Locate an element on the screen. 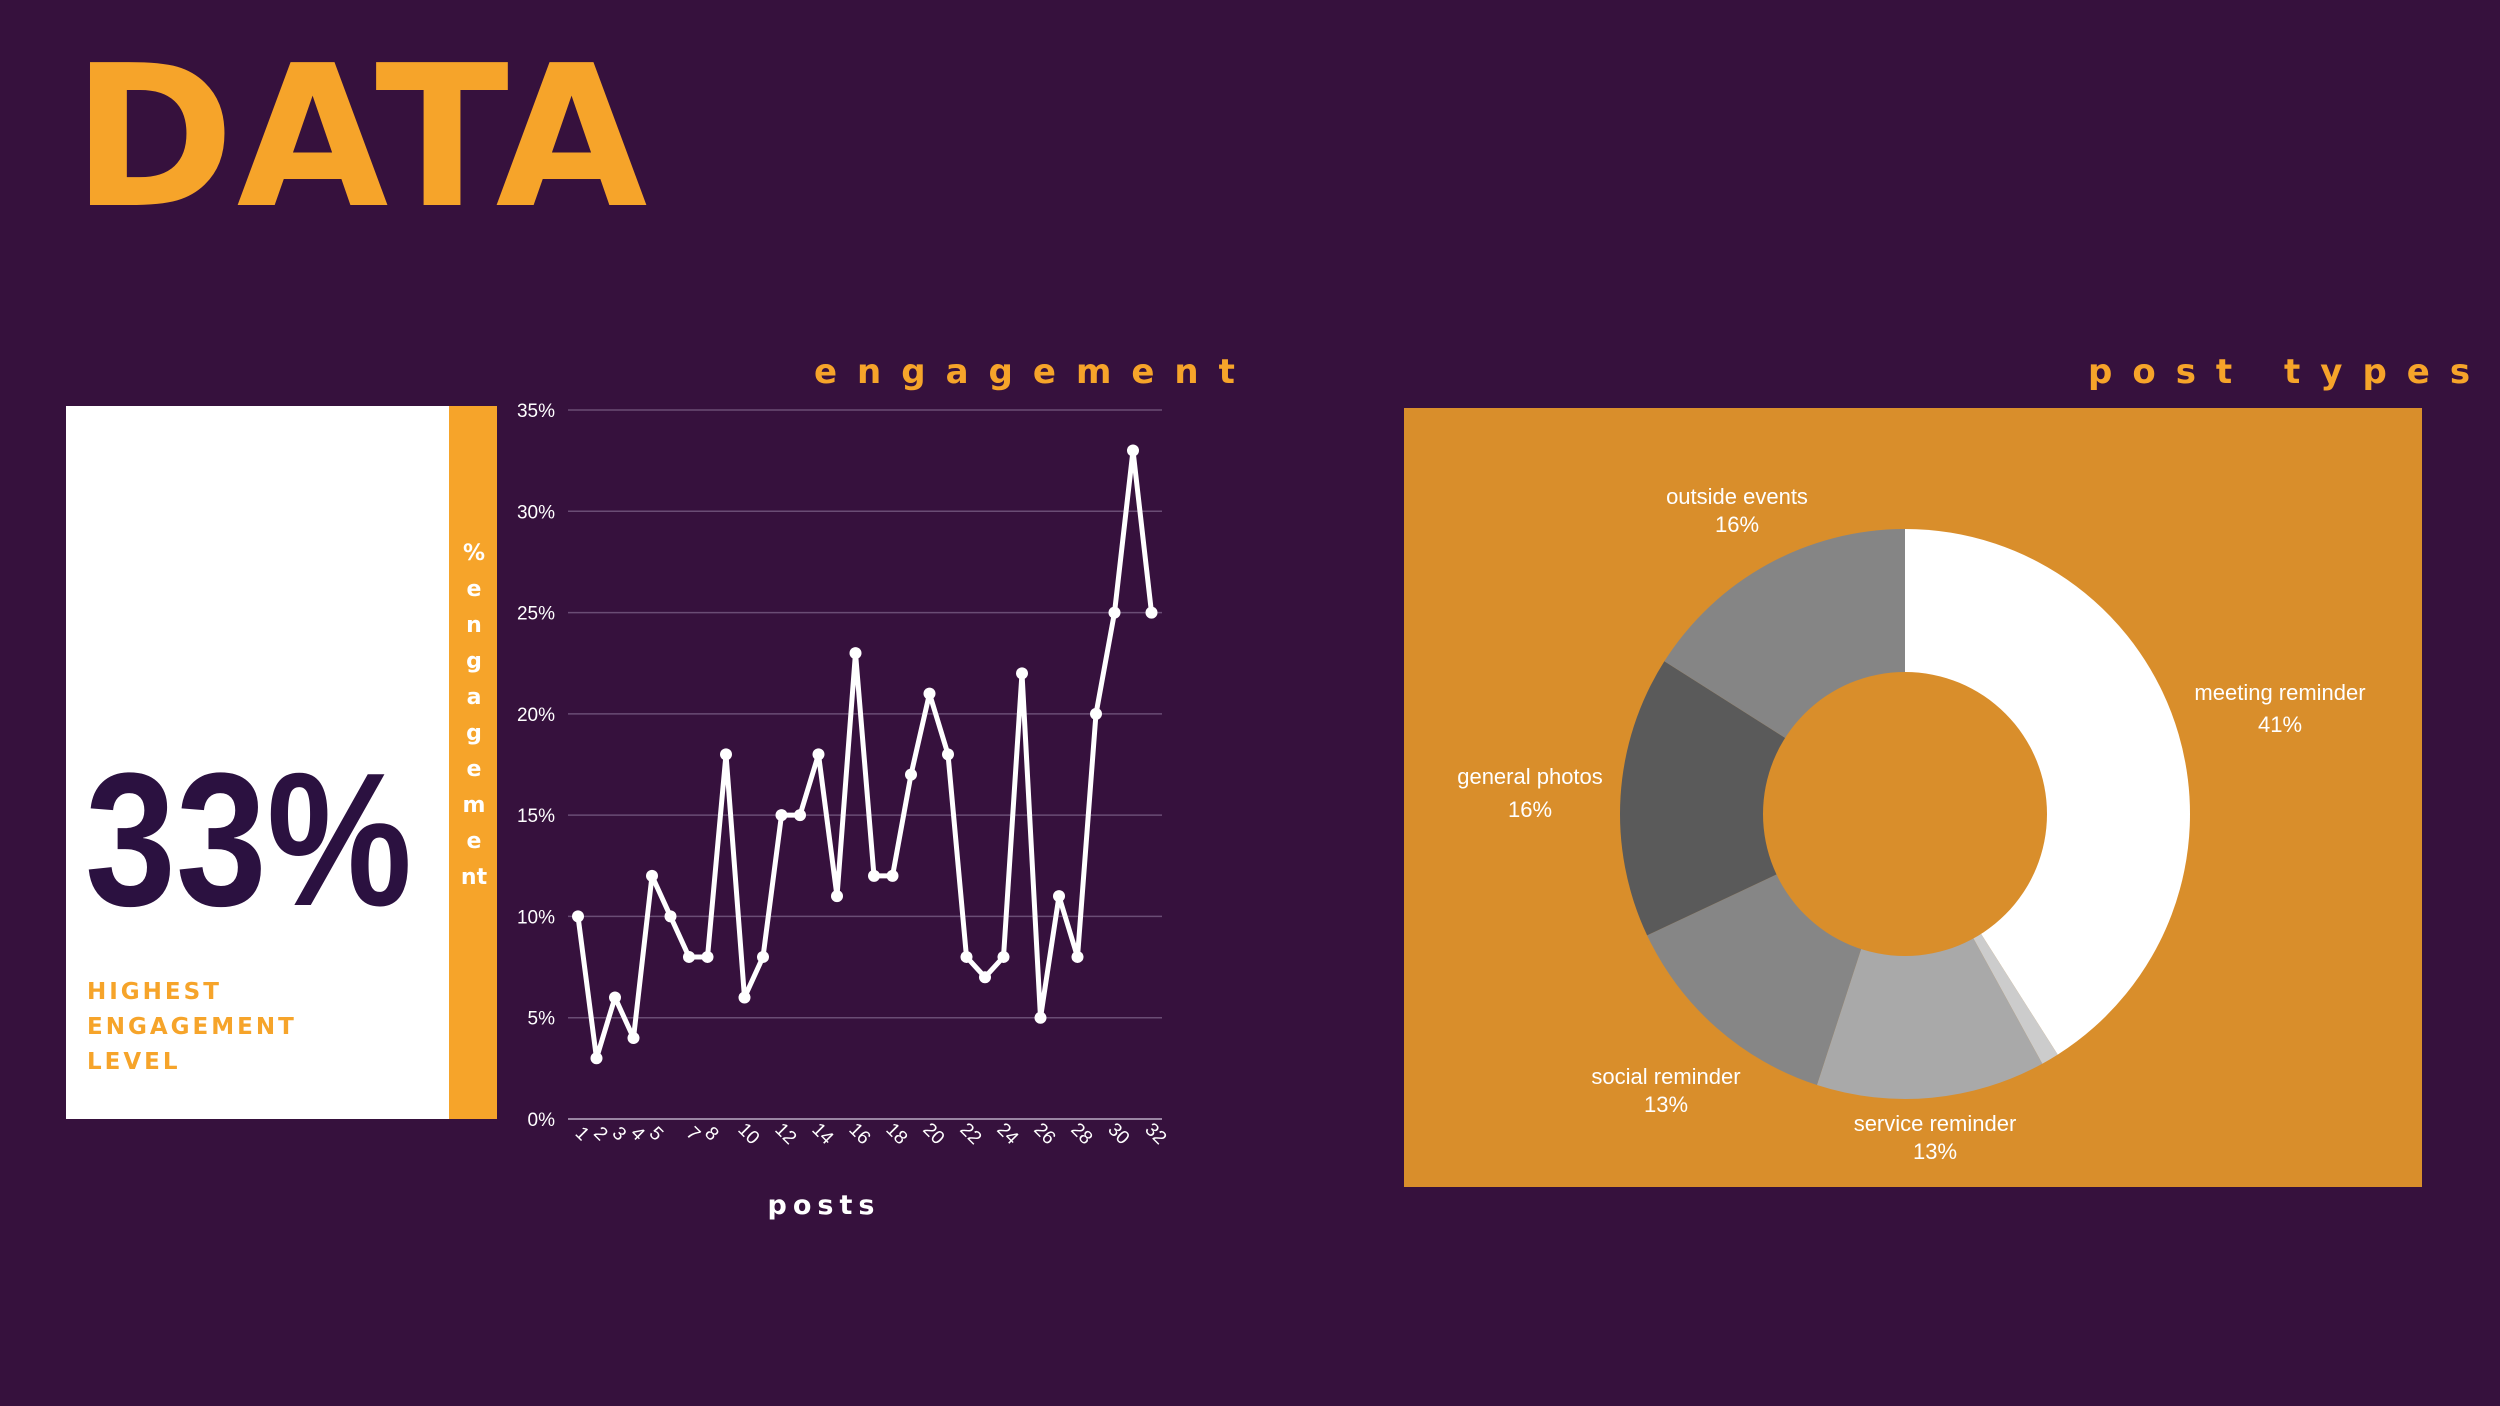 The image size is (2500, 1406). highlight-card is located at coordinates (257, 762).